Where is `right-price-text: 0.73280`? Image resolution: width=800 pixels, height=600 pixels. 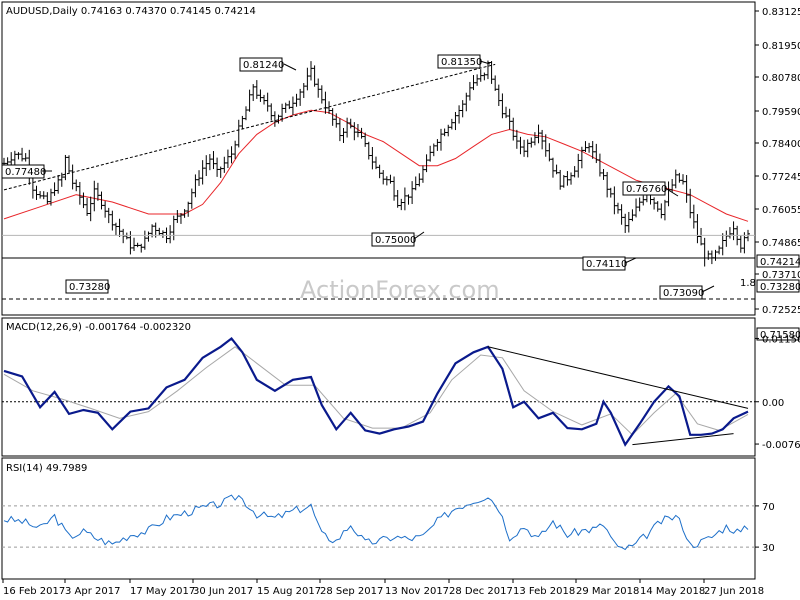
right-price-text: 0.73280 is located at coordinates (780, 287).